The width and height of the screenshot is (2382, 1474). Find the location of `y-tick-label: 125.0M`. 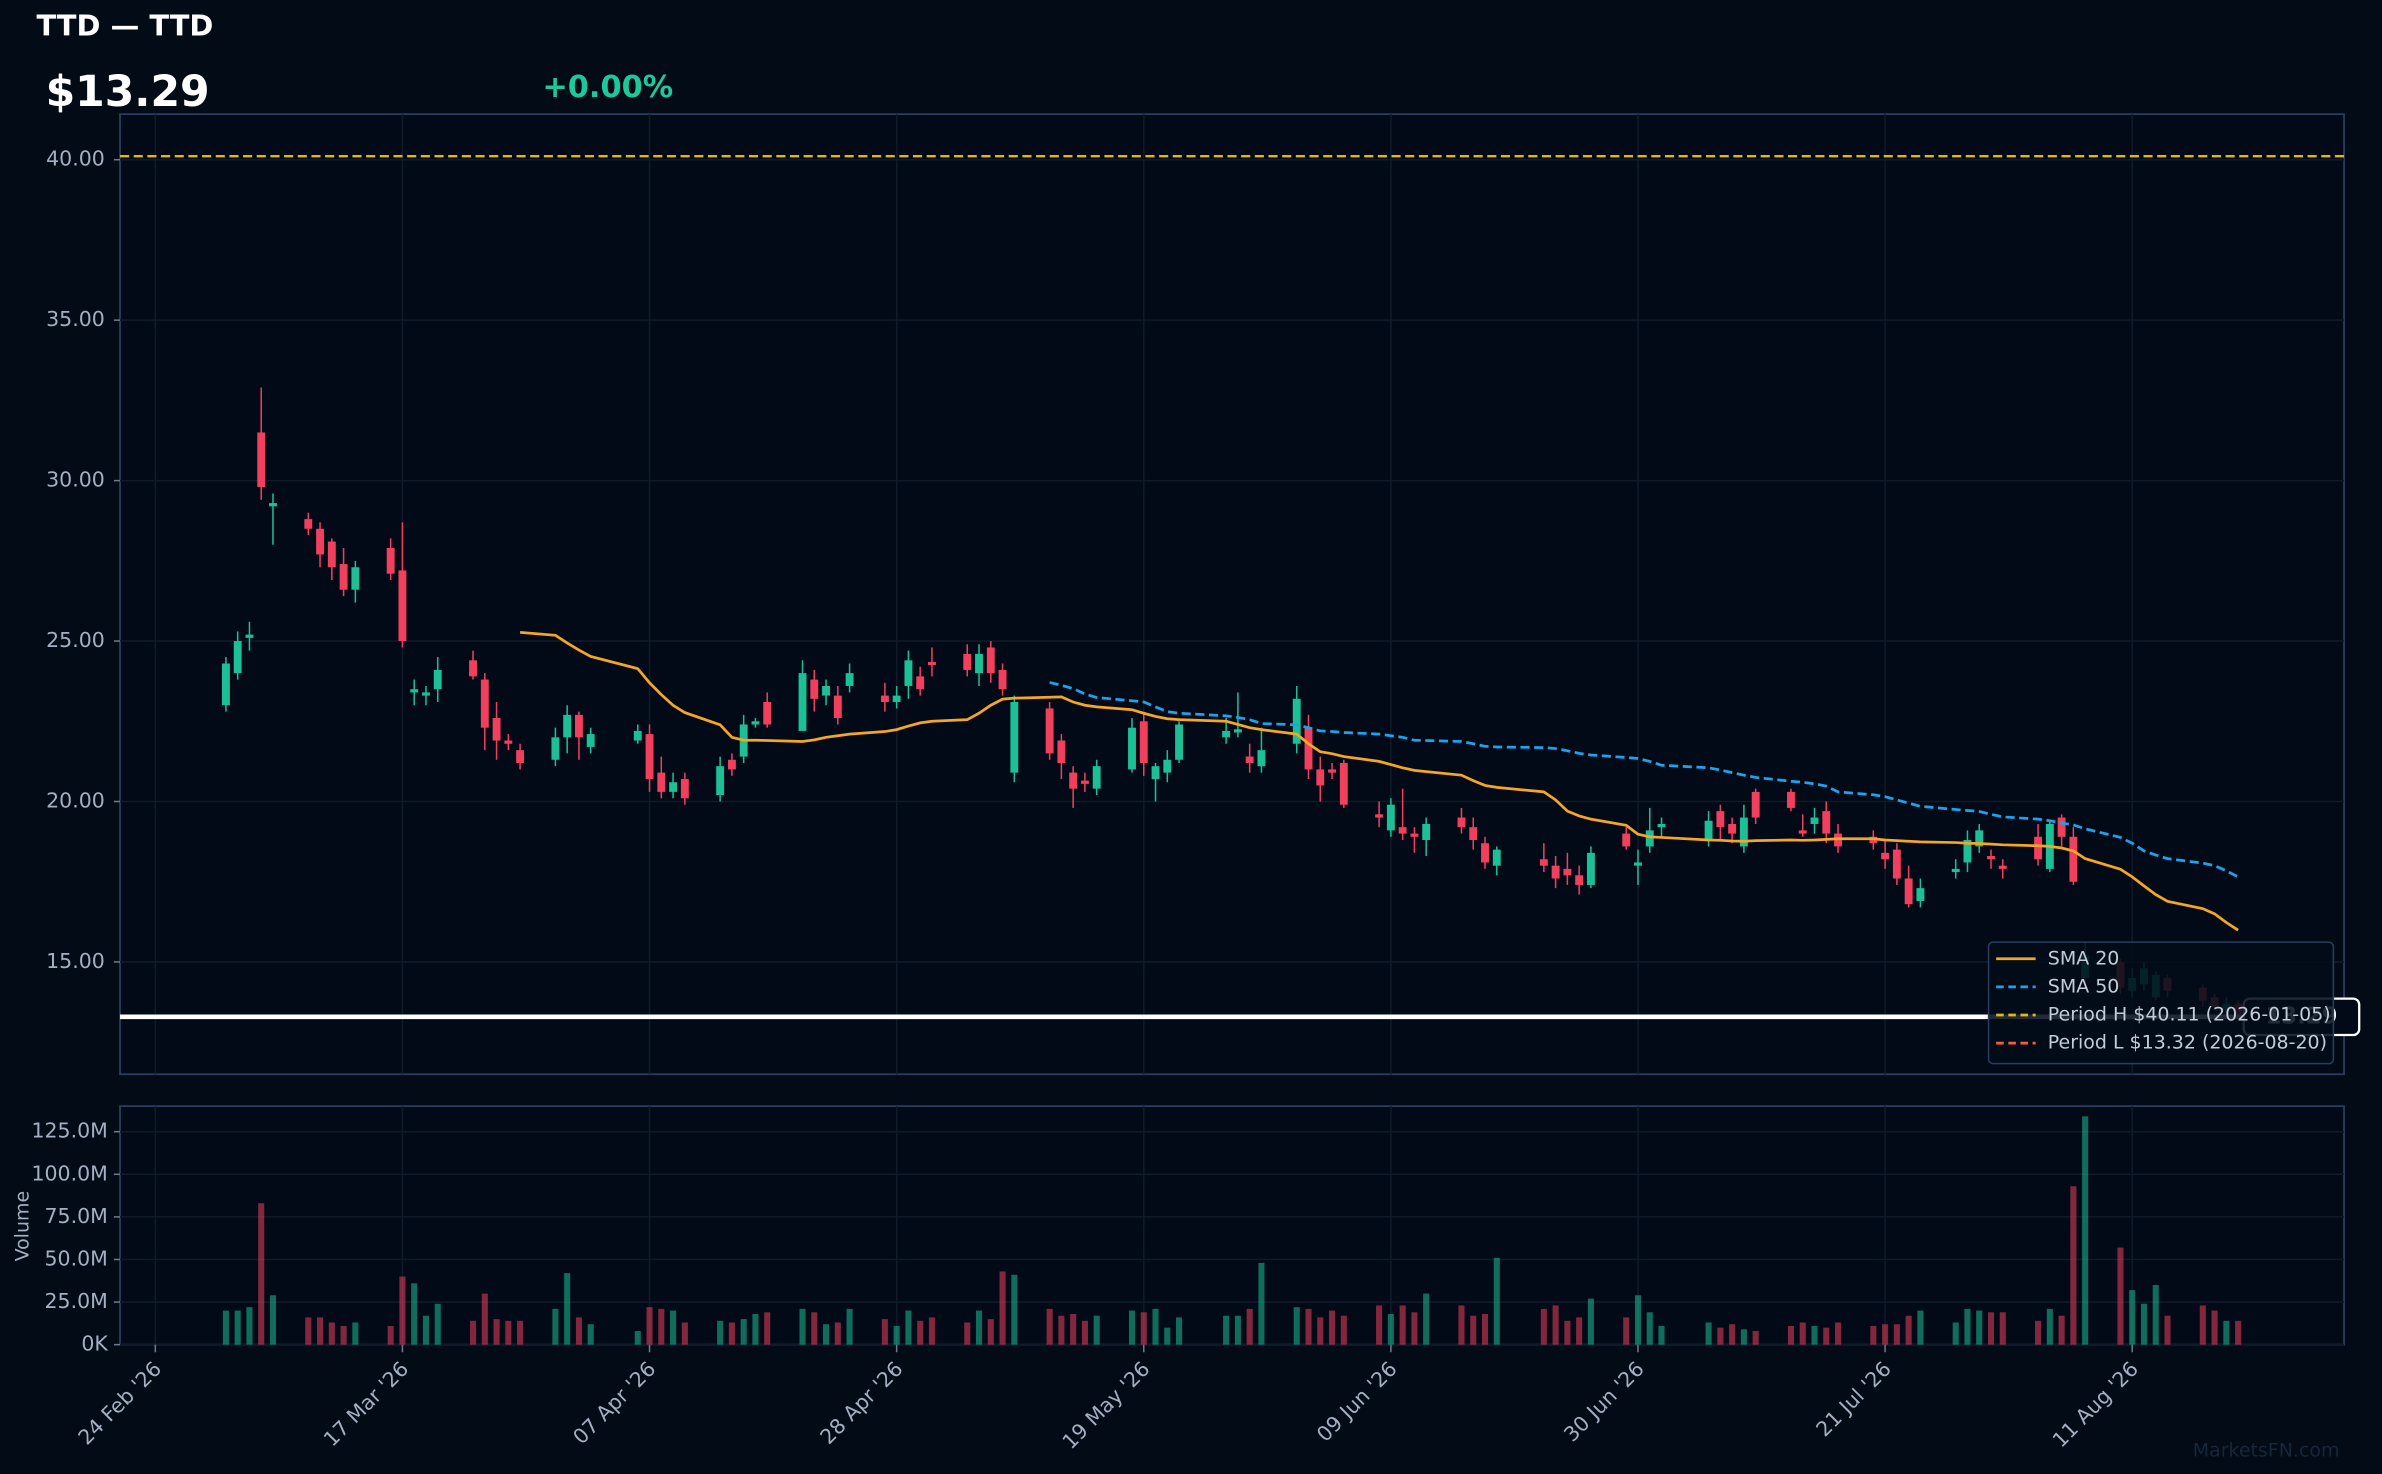

y-tick-label: 125.0M is located at coordinates (69, 1131).